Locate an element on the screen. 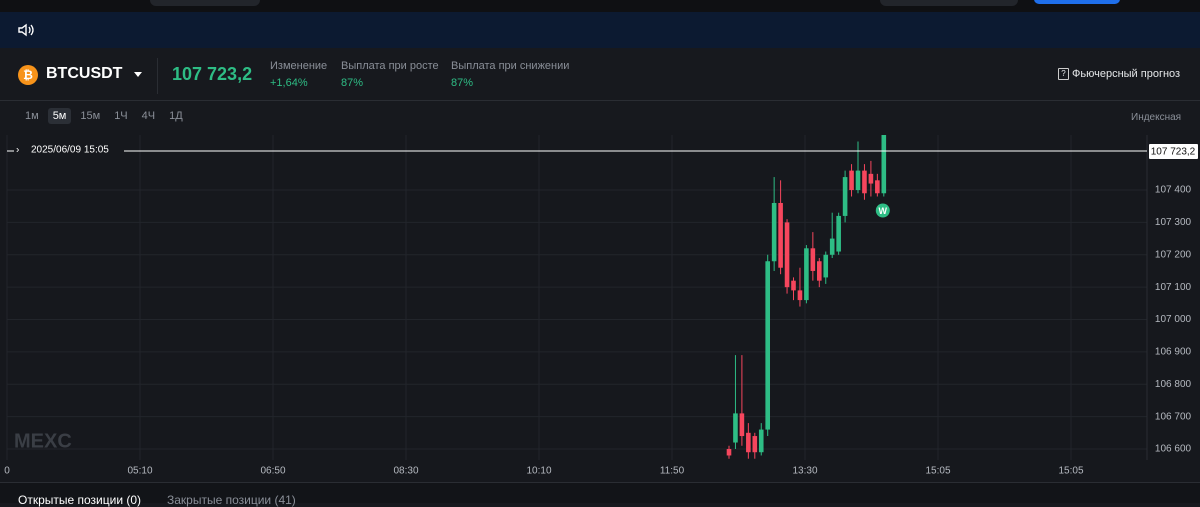 The width and height of the screenshot is (1200, 507). payout-up: 87% is located at coordinates (352, 83).